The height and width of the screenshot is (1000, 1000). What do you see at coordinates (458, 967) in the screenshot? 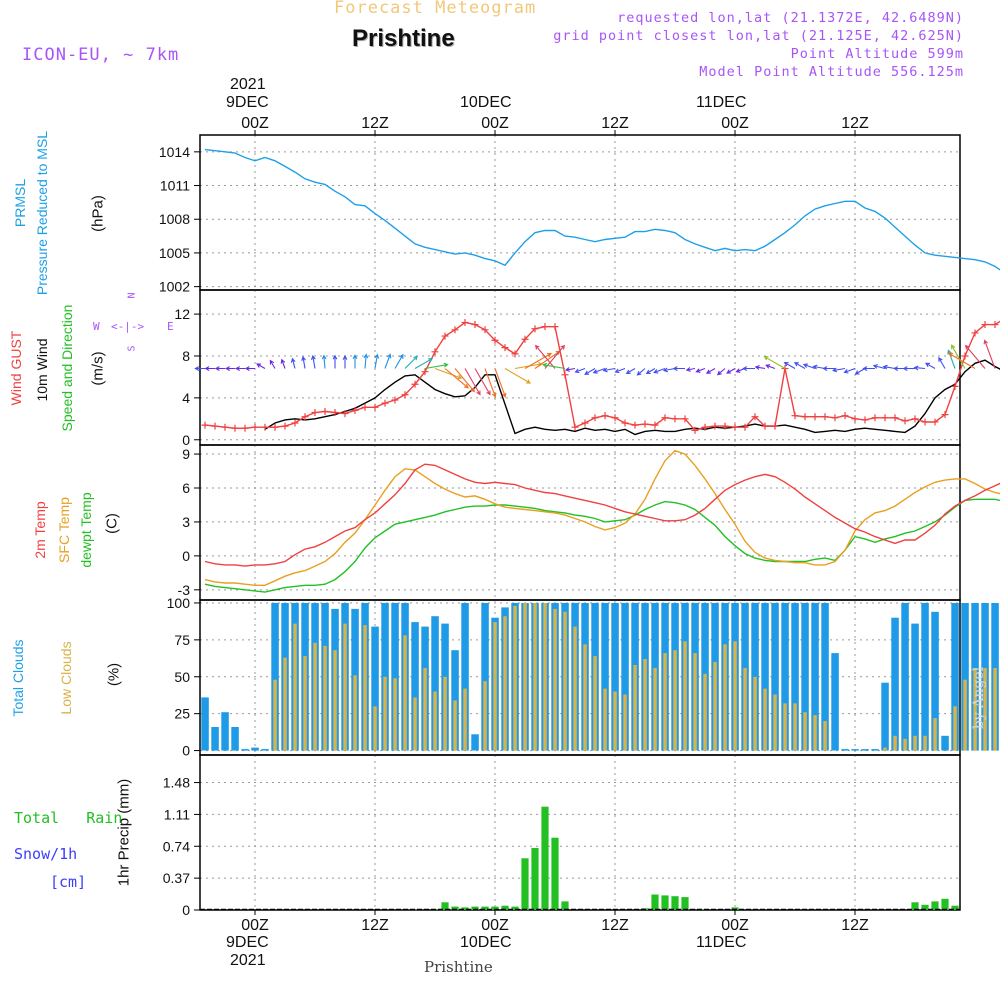
I see `footer-location: Prishtine` at bounding box center [458, 967].